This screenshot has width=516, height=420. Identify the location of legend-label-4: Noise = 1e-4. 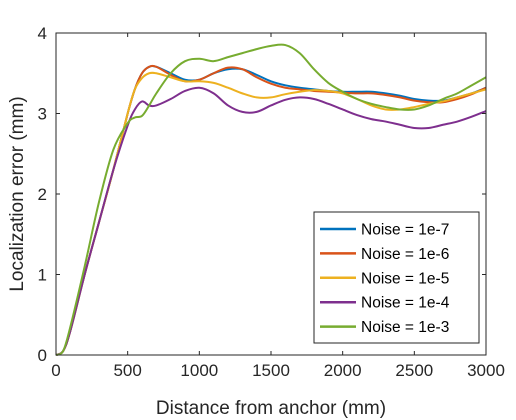
(405, 303).